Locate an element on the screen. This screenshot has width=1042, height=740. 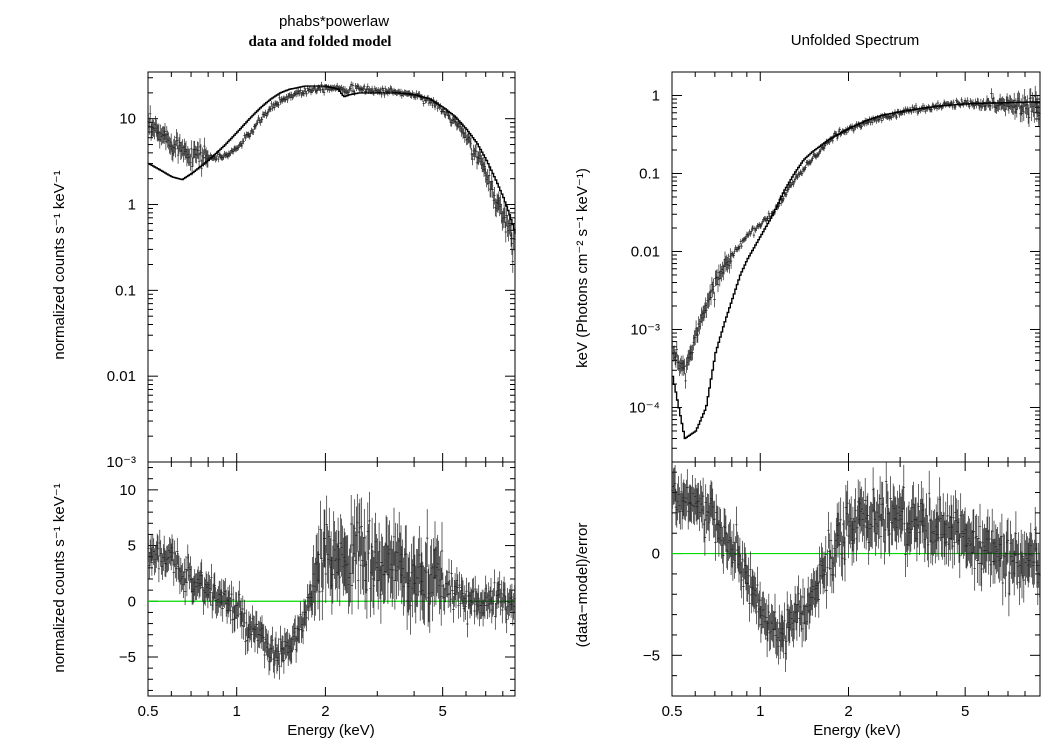
right-xlabel: Energy (keV) is located at coordinates (857, 730).